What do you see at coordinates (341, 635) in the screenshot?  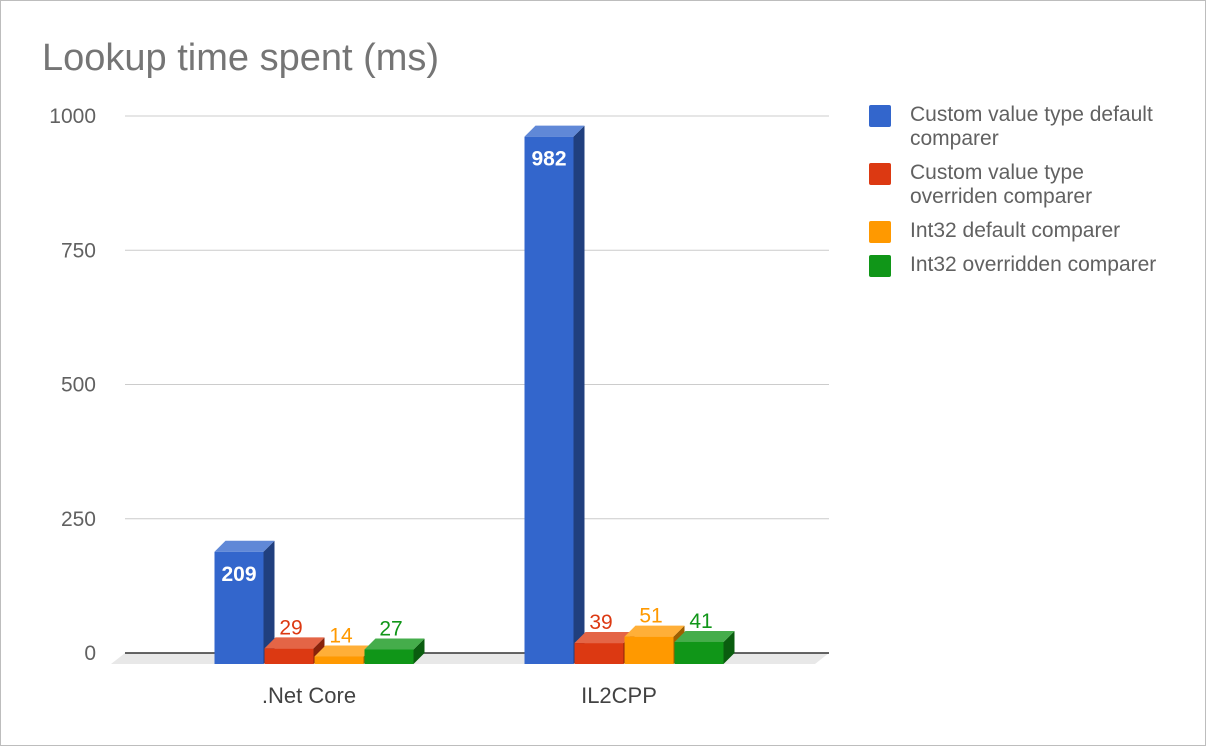 I see `data-label: 14` at bounding box center [341, 635].